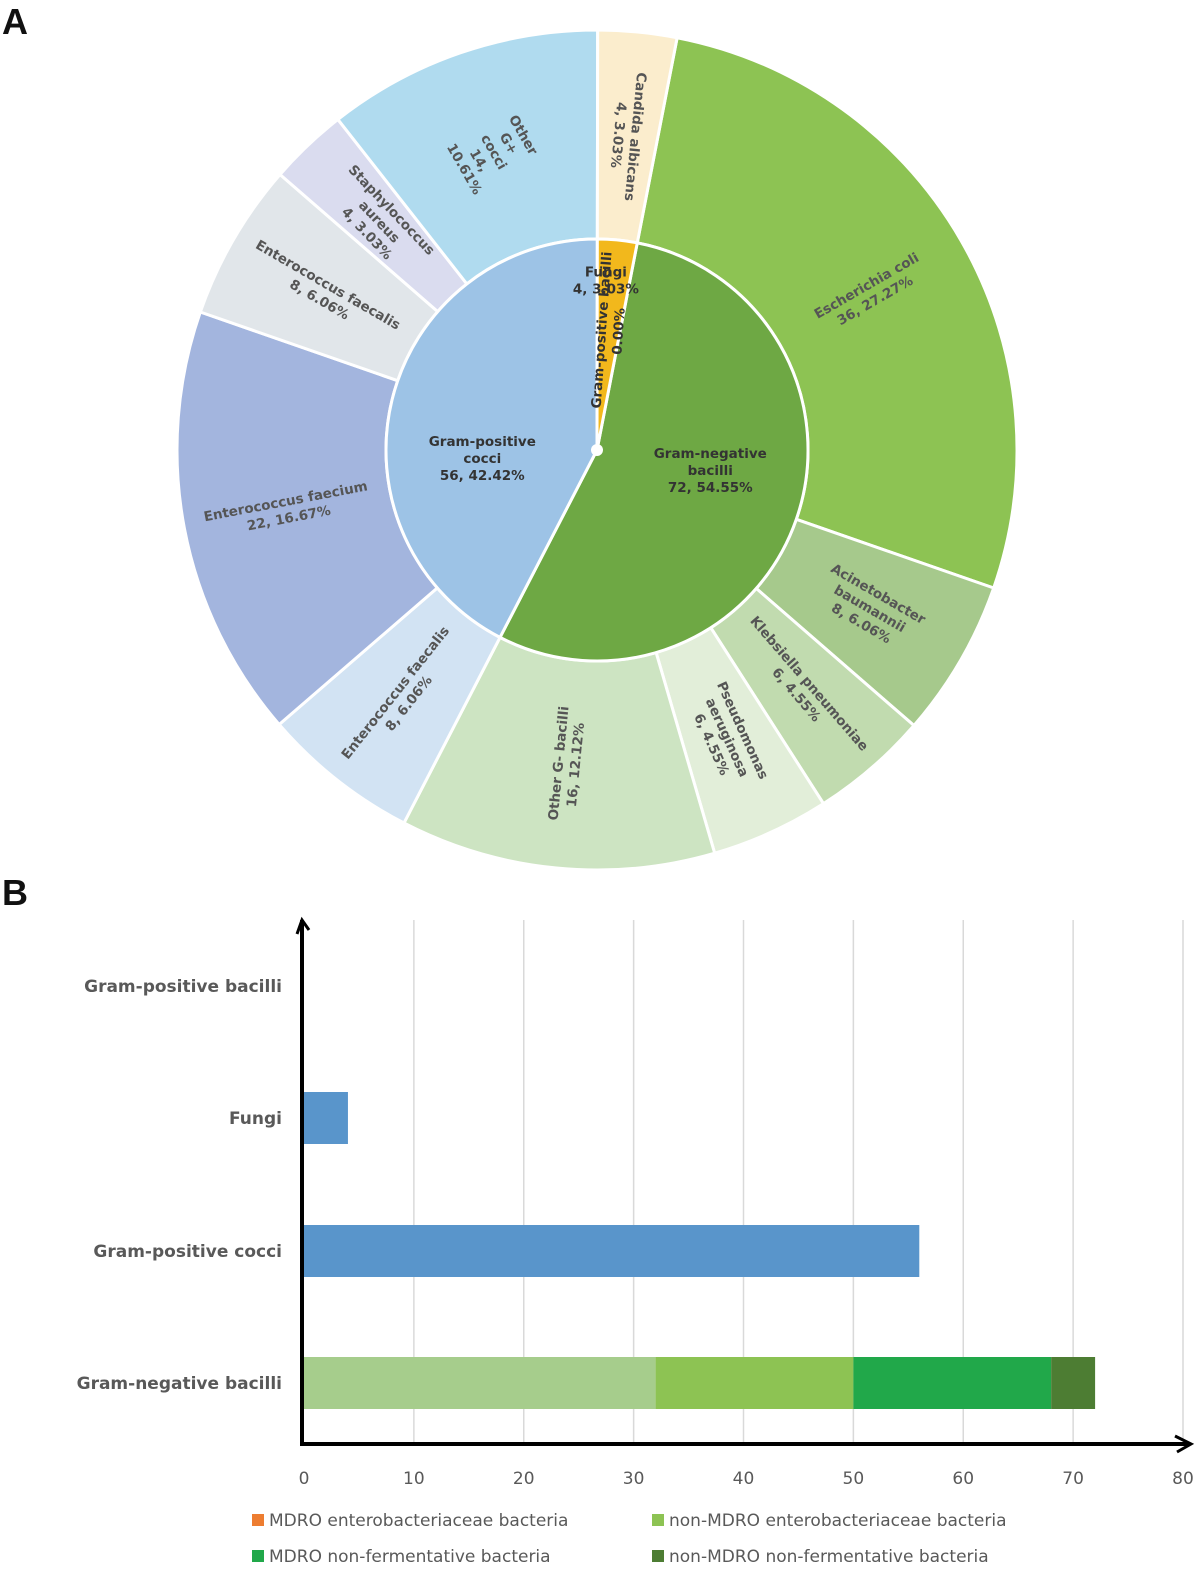  What do you see at coordinates (617, 344) in the screenshot?
I see `inner-slice-fungi` at bounding box center [617, 344].